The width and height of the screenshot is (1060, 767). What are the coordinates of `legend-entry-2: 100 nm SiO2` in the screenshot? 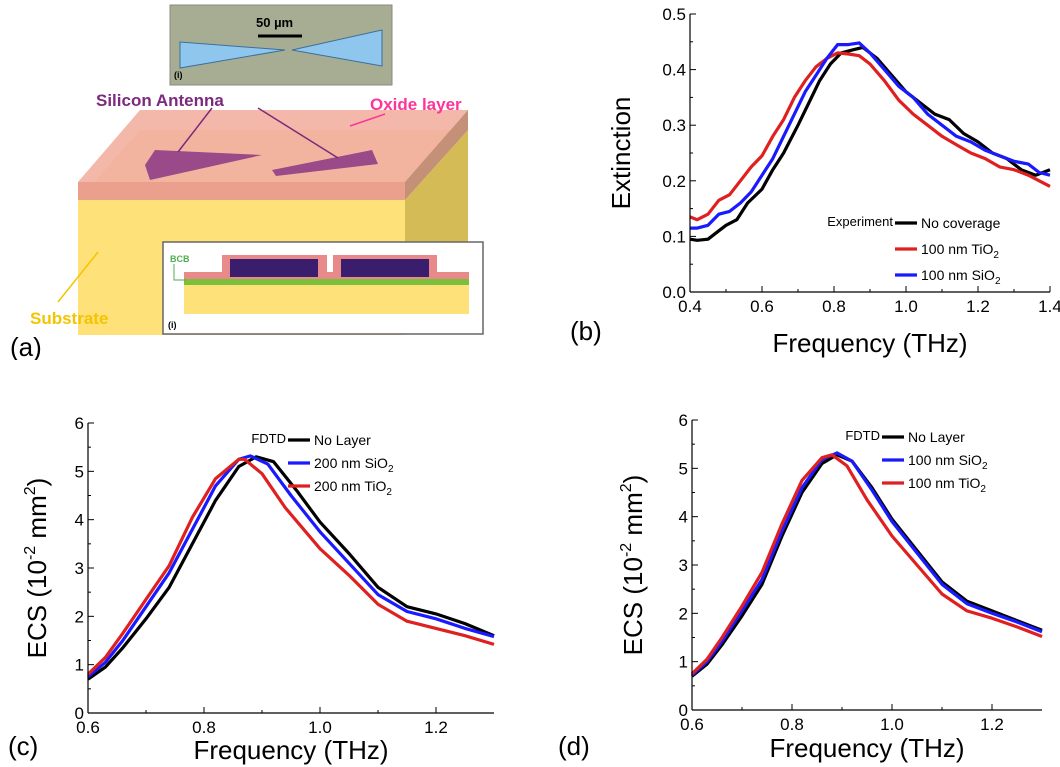 It's located at (961, 277).